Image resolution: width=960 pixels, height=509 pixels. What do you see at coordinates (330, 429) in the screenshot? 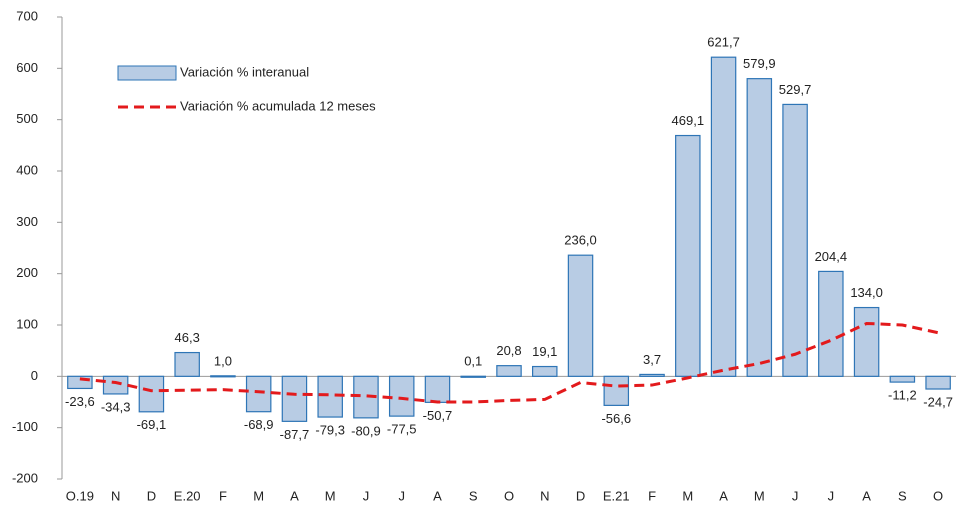
I see `data-label: -79,3` at bounding box center [330, 429].